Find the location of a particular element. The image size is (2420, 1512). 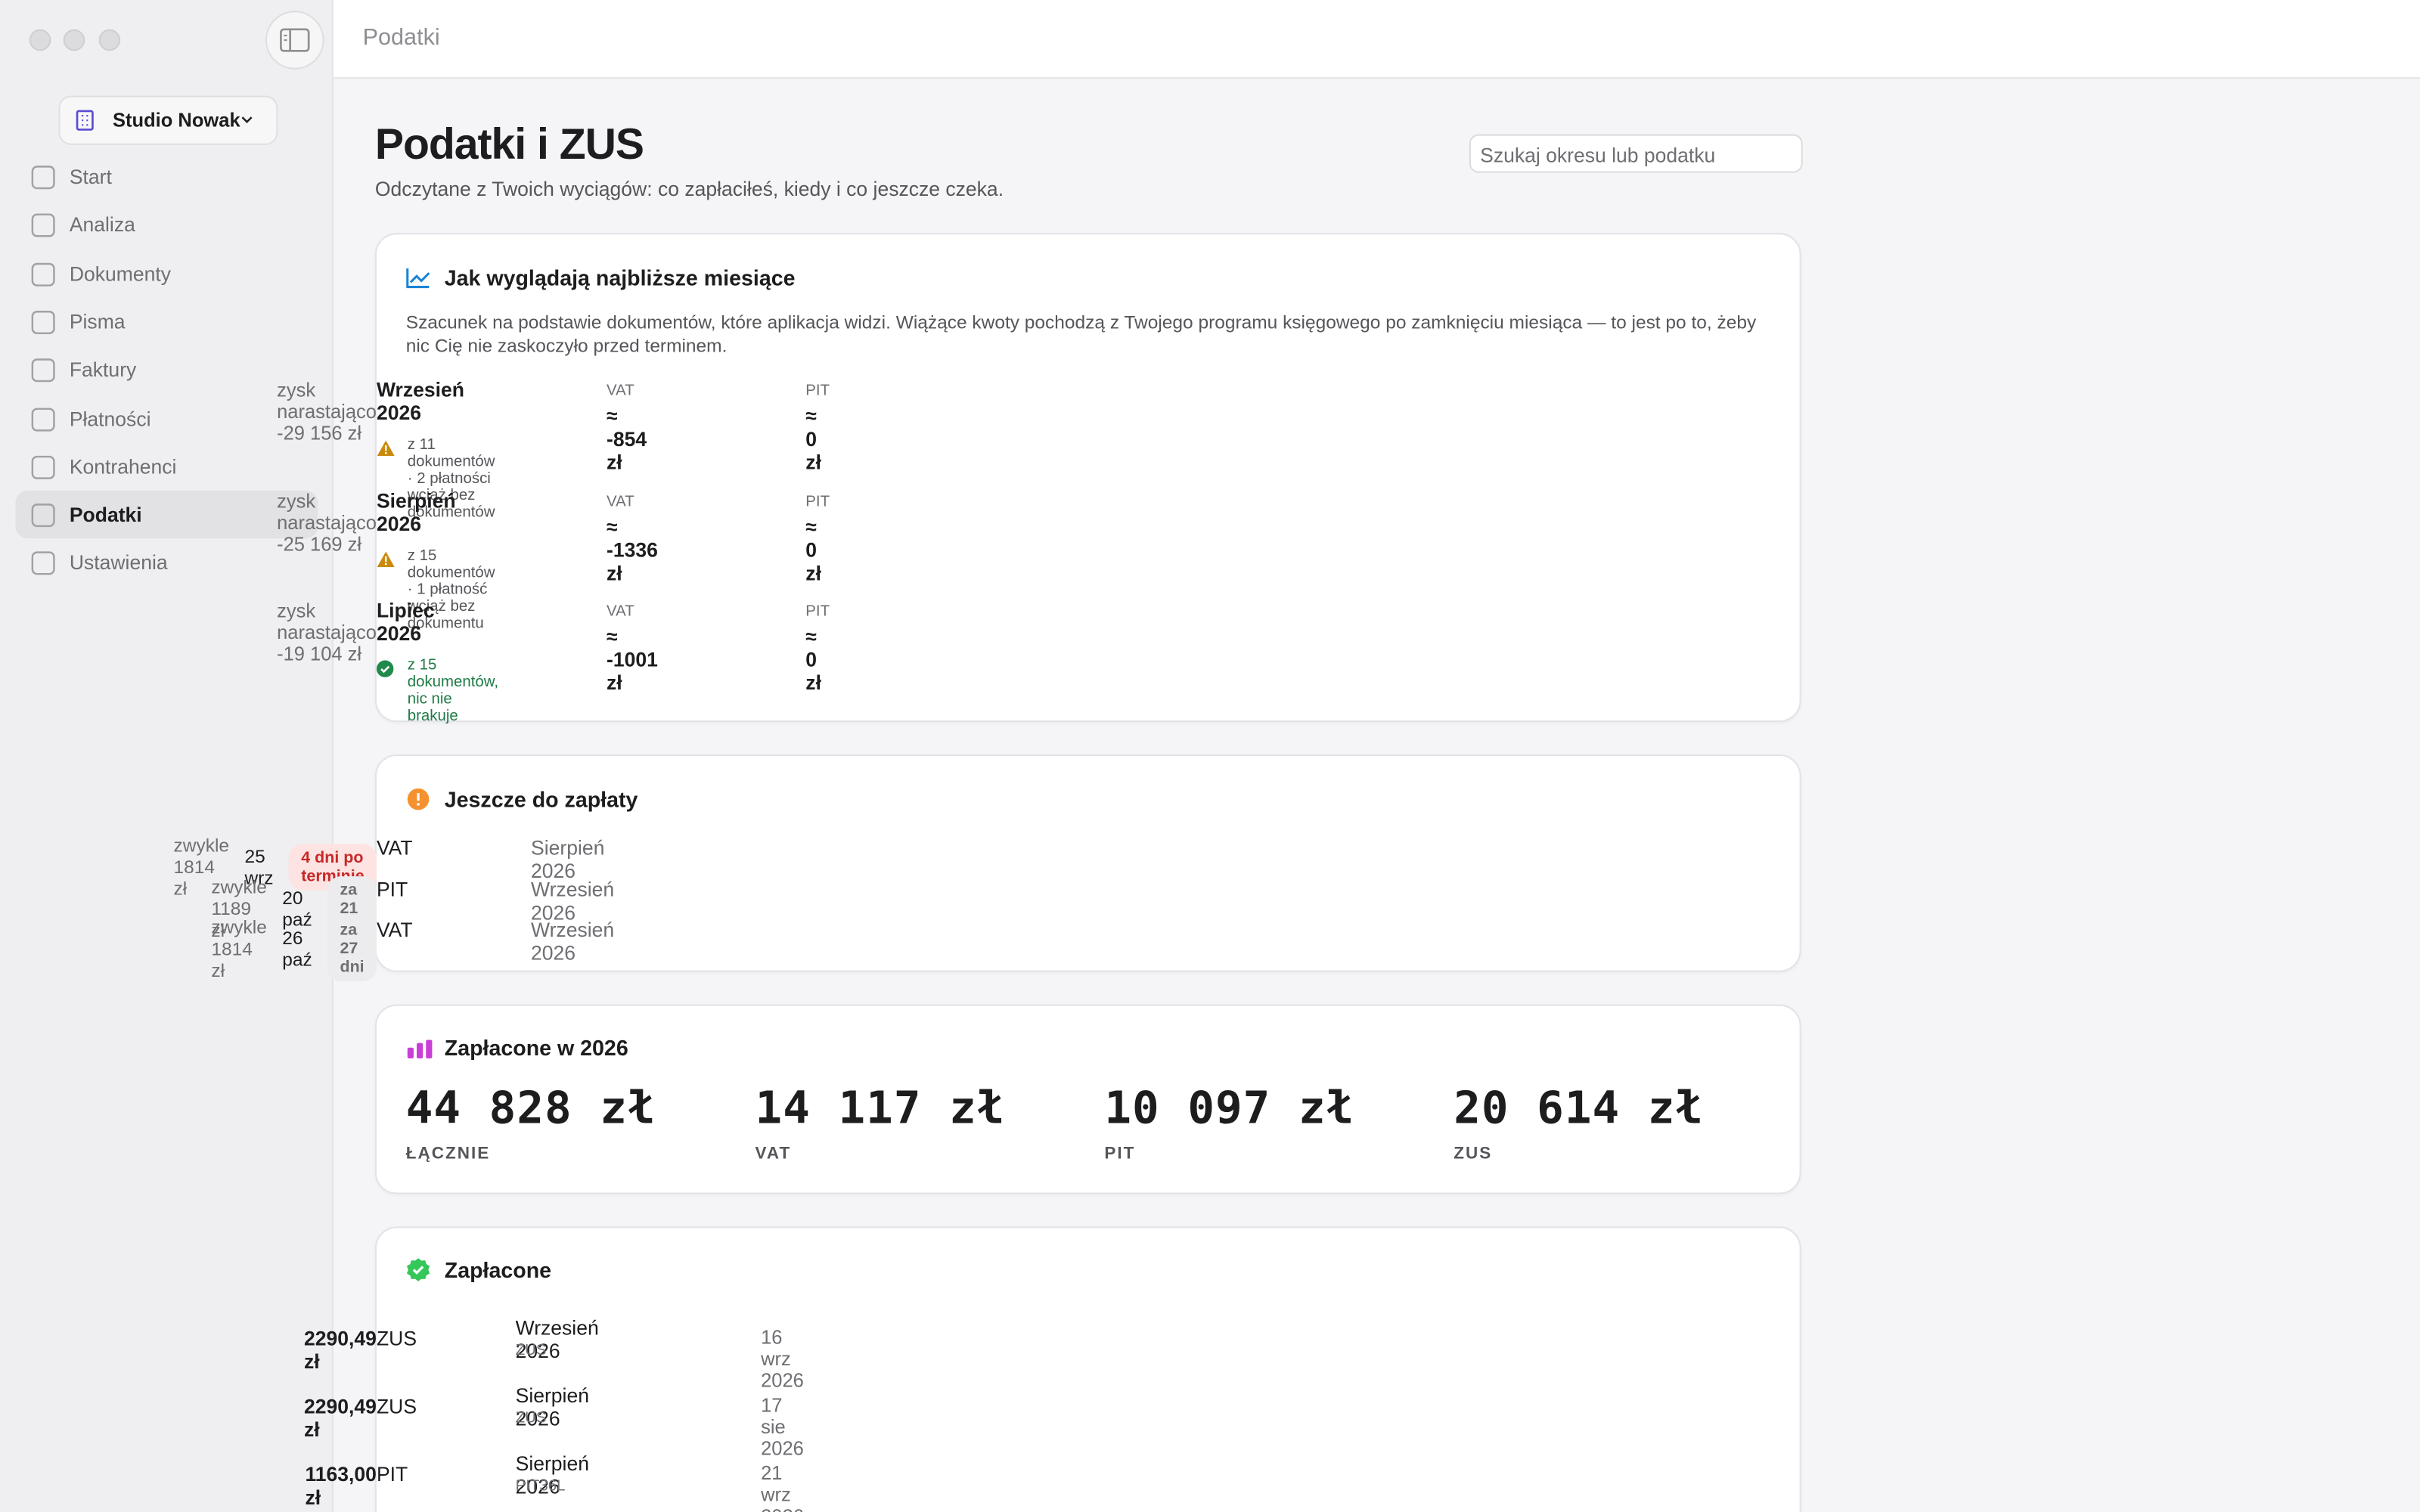

nav-item: Analiza is located at coordinates (166, 225).